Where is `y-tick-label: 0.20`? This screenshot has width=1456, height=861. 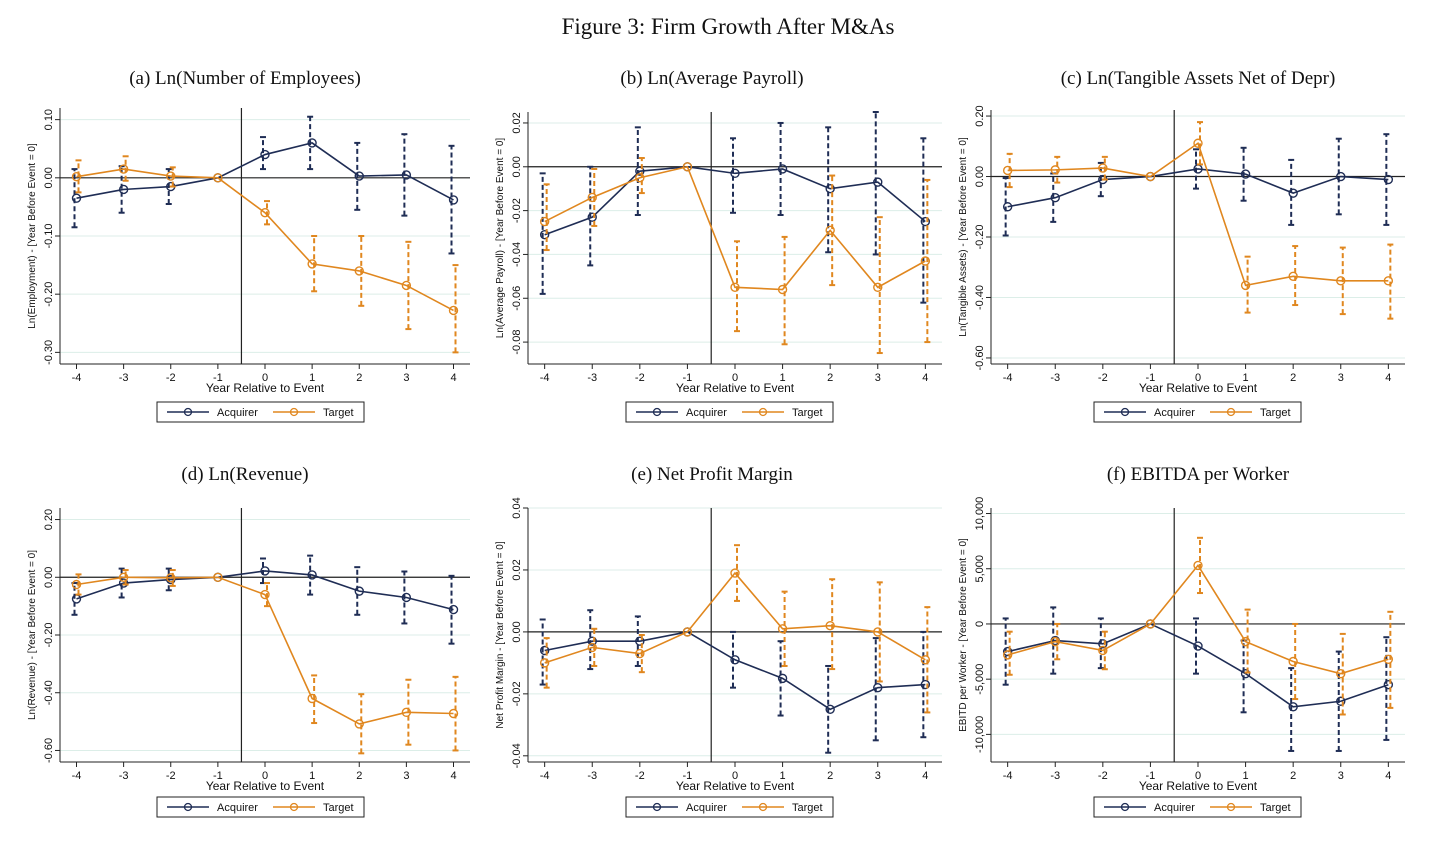
y-tick-label: 0.20 is located at coordinates (49, 519).